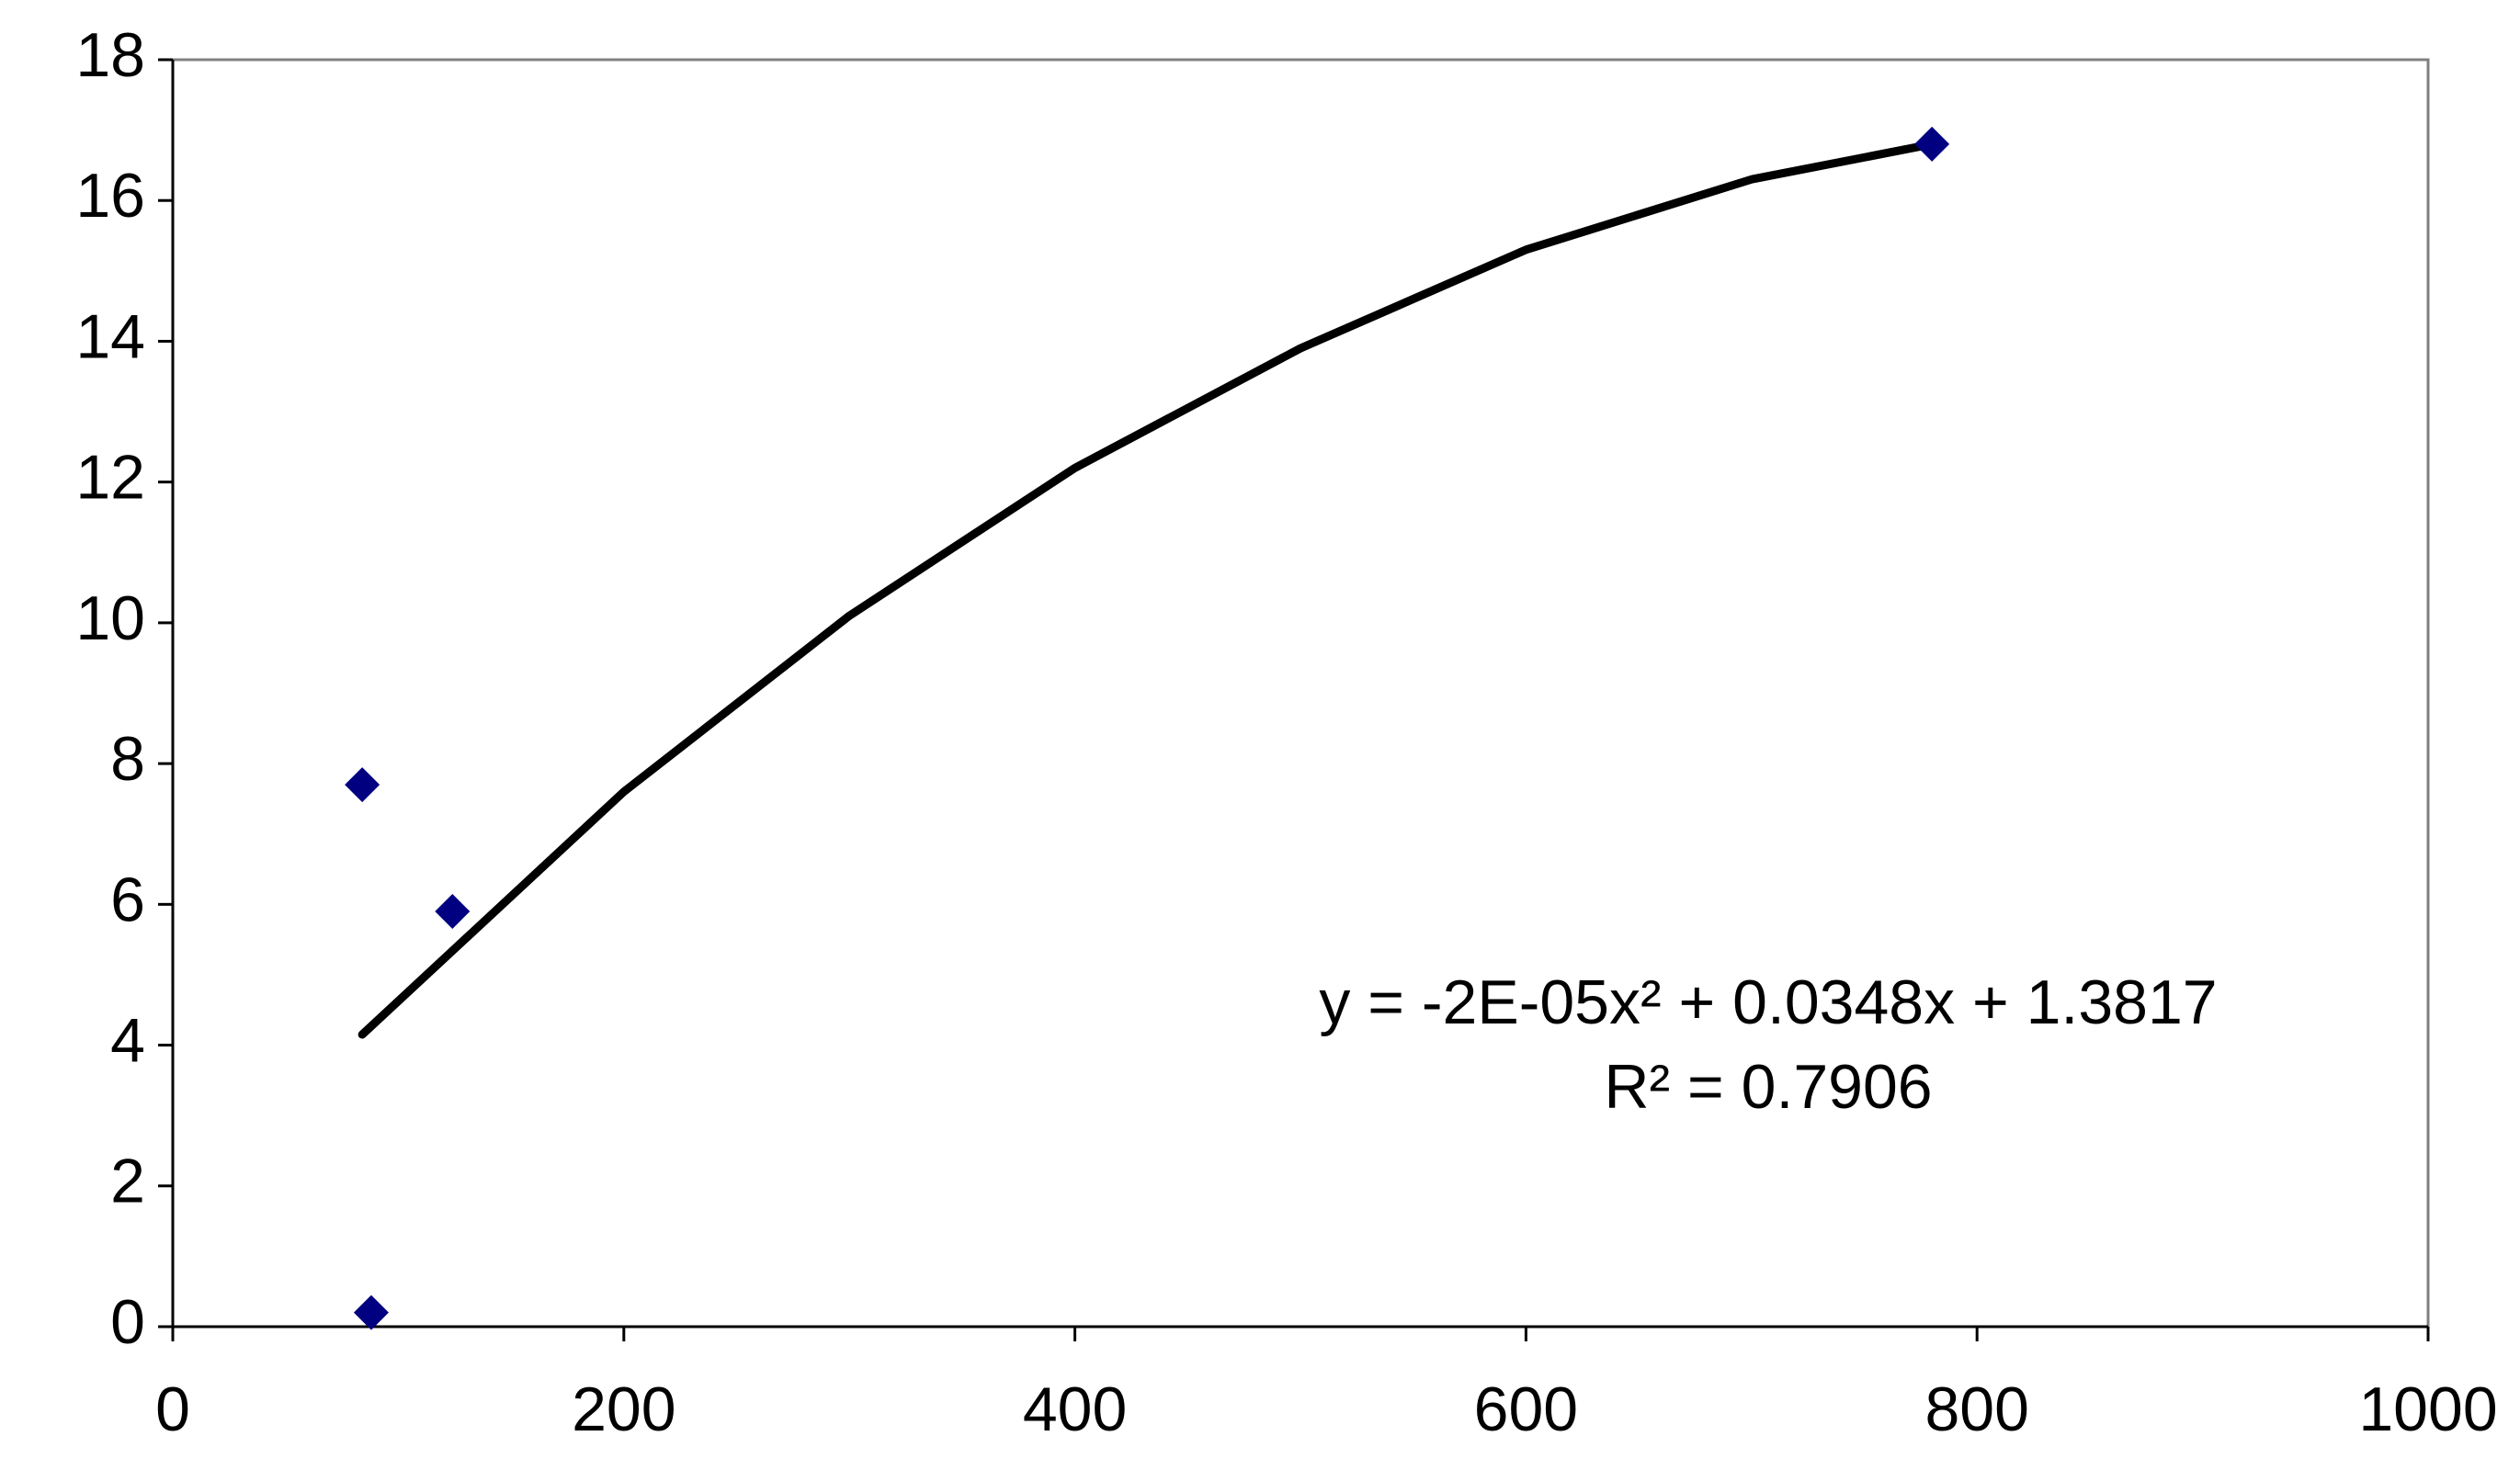 The height and width of the screenshot is (1470, 2520). I want to click on x-tick-label: 600, so click(1526, 1409).